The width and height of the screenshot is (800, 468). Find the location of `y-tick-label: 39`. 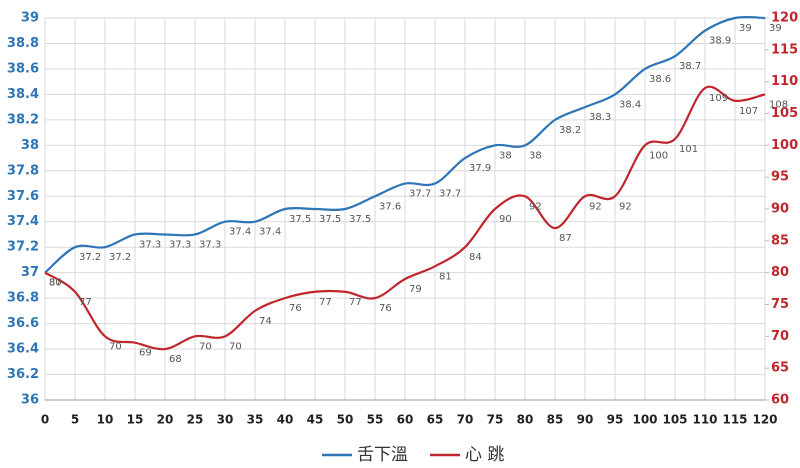

y-tick-label: 39 is located at coordinates (30, 18).